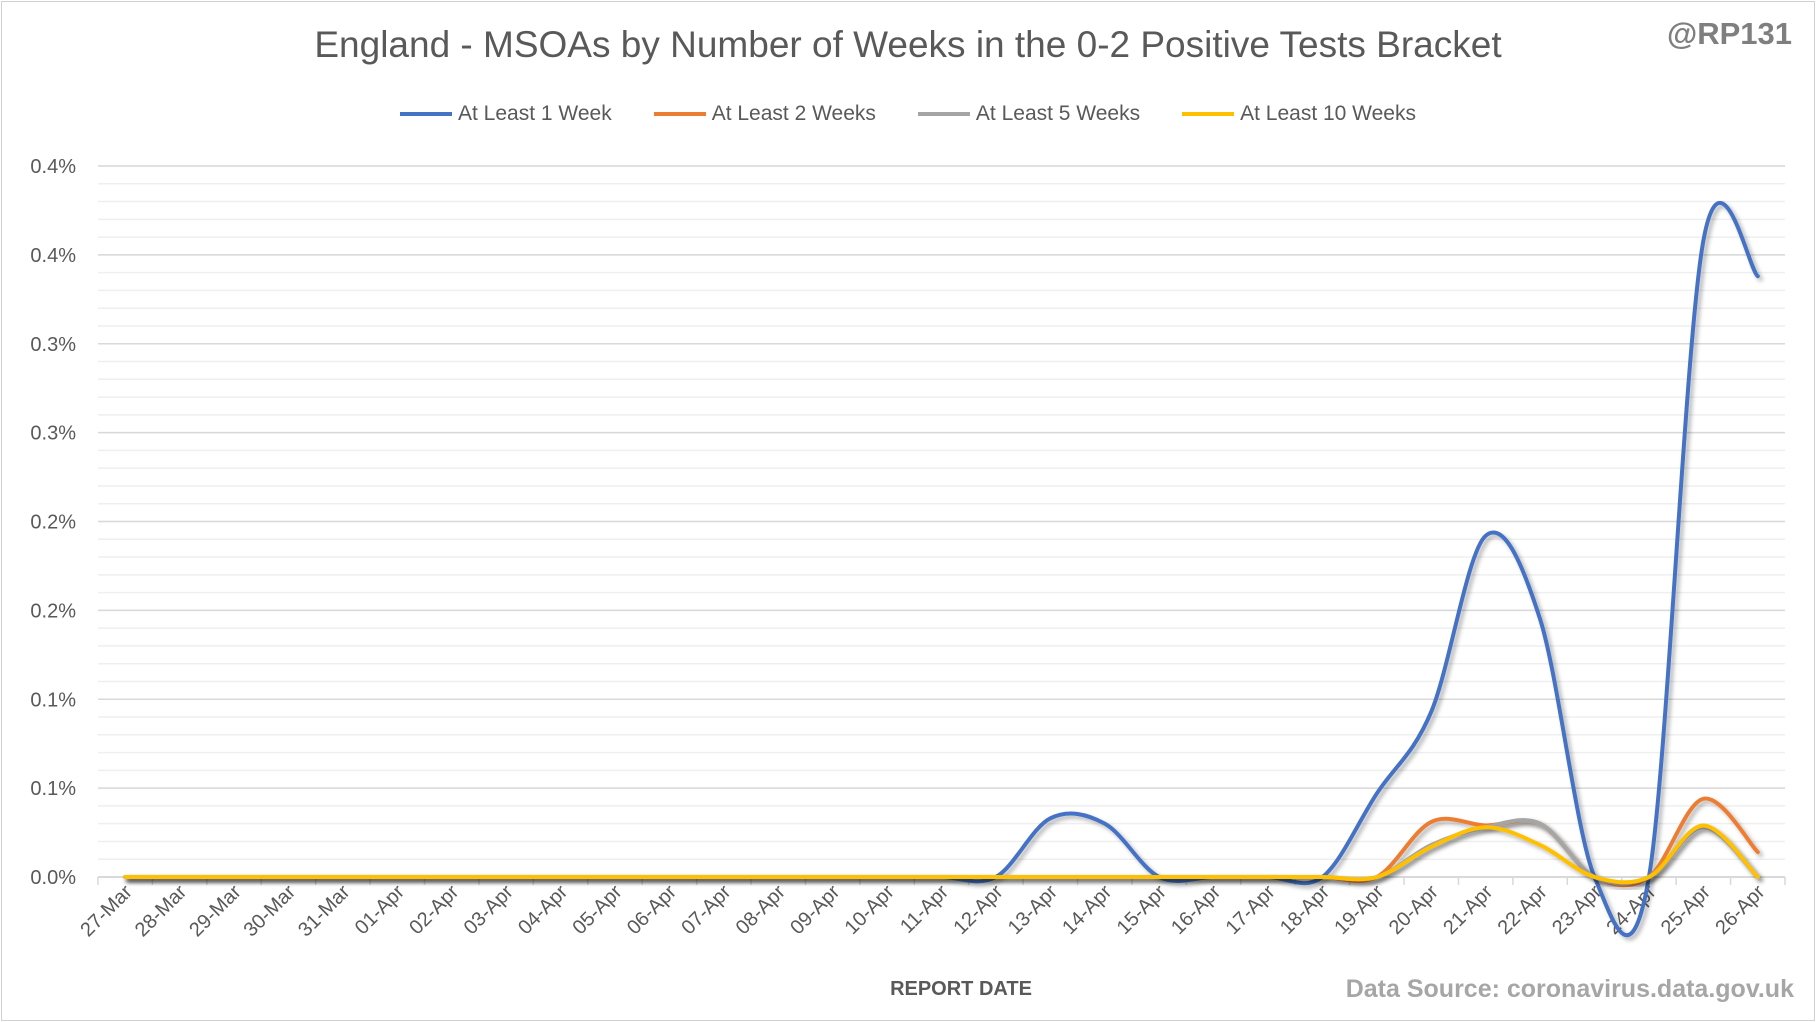  Describe the element at coordinates (161, 911) in the screenshot. I see `x-tick-label: 28-Mar` at that location.